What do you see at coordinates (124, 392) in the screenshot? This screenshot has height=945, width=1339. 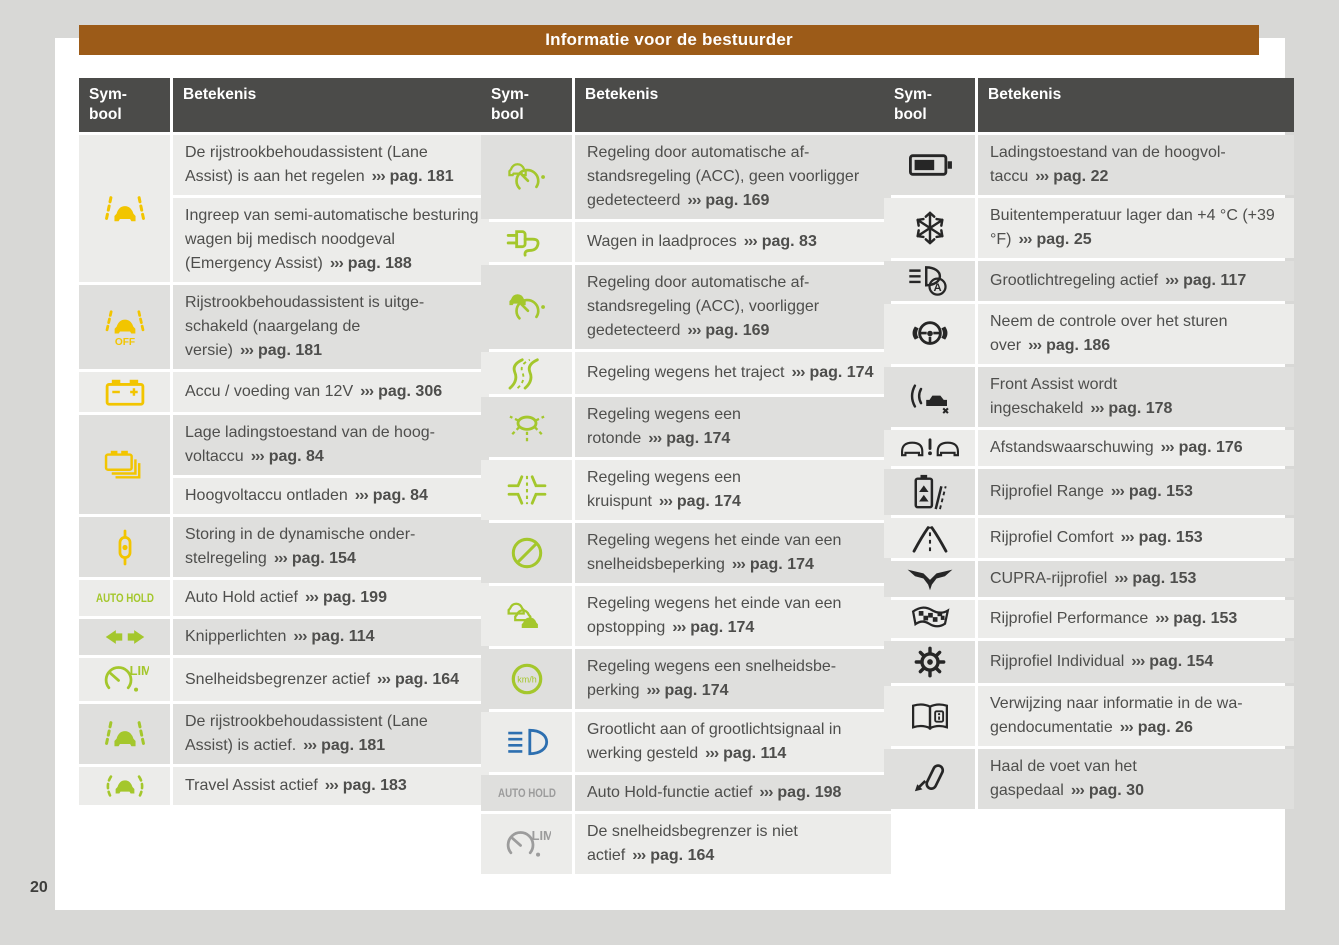 I see `battery-12v-icon` at bounding box center [124, 392].